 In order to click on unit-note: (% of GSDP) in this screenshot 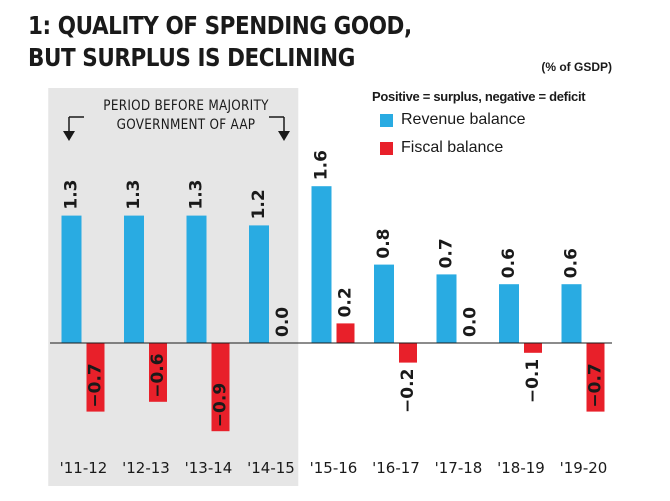, I will do `click(576, 67)`.